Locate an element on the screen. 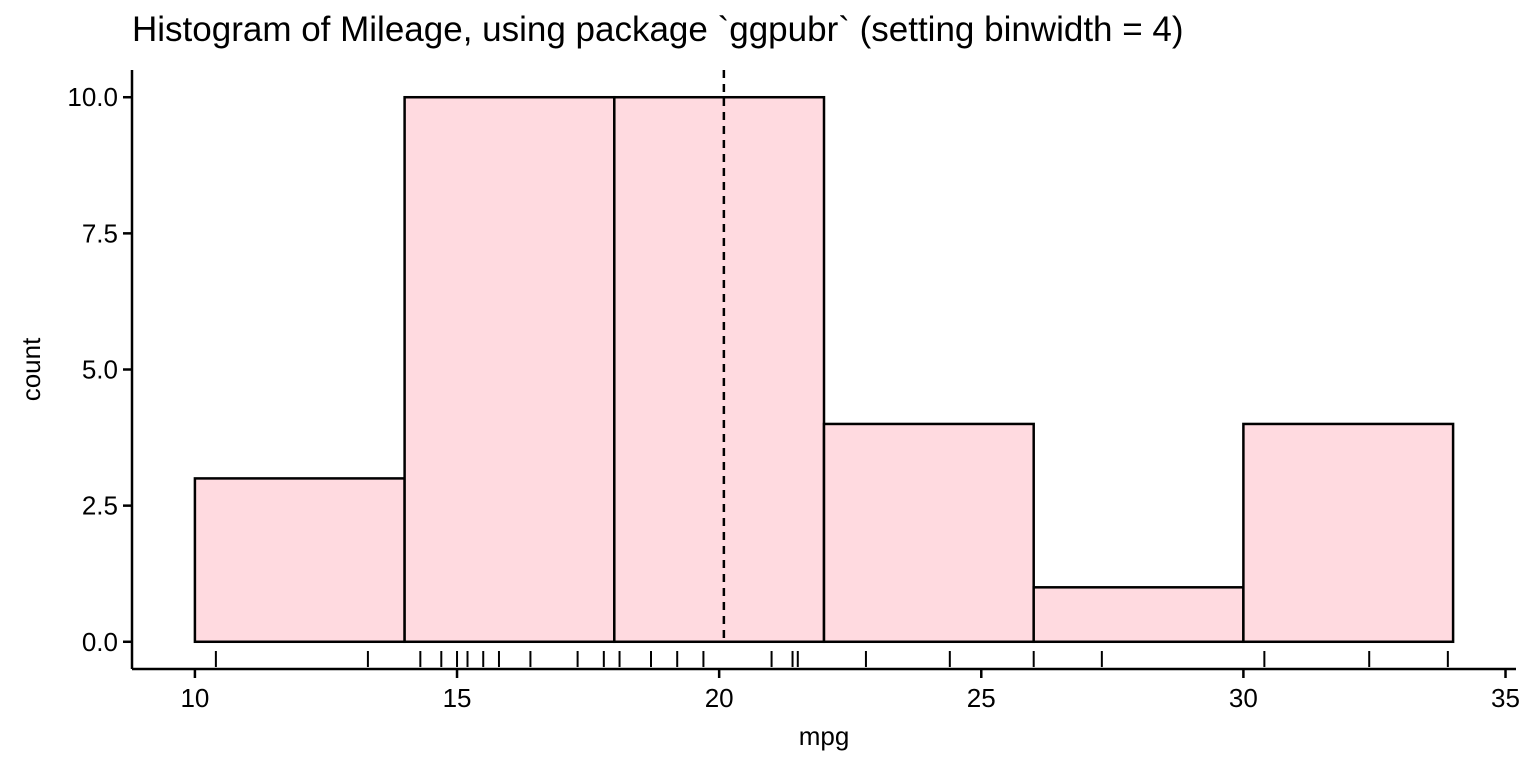  y-tick-label: 10.0 is located at coordinates (92, 97).